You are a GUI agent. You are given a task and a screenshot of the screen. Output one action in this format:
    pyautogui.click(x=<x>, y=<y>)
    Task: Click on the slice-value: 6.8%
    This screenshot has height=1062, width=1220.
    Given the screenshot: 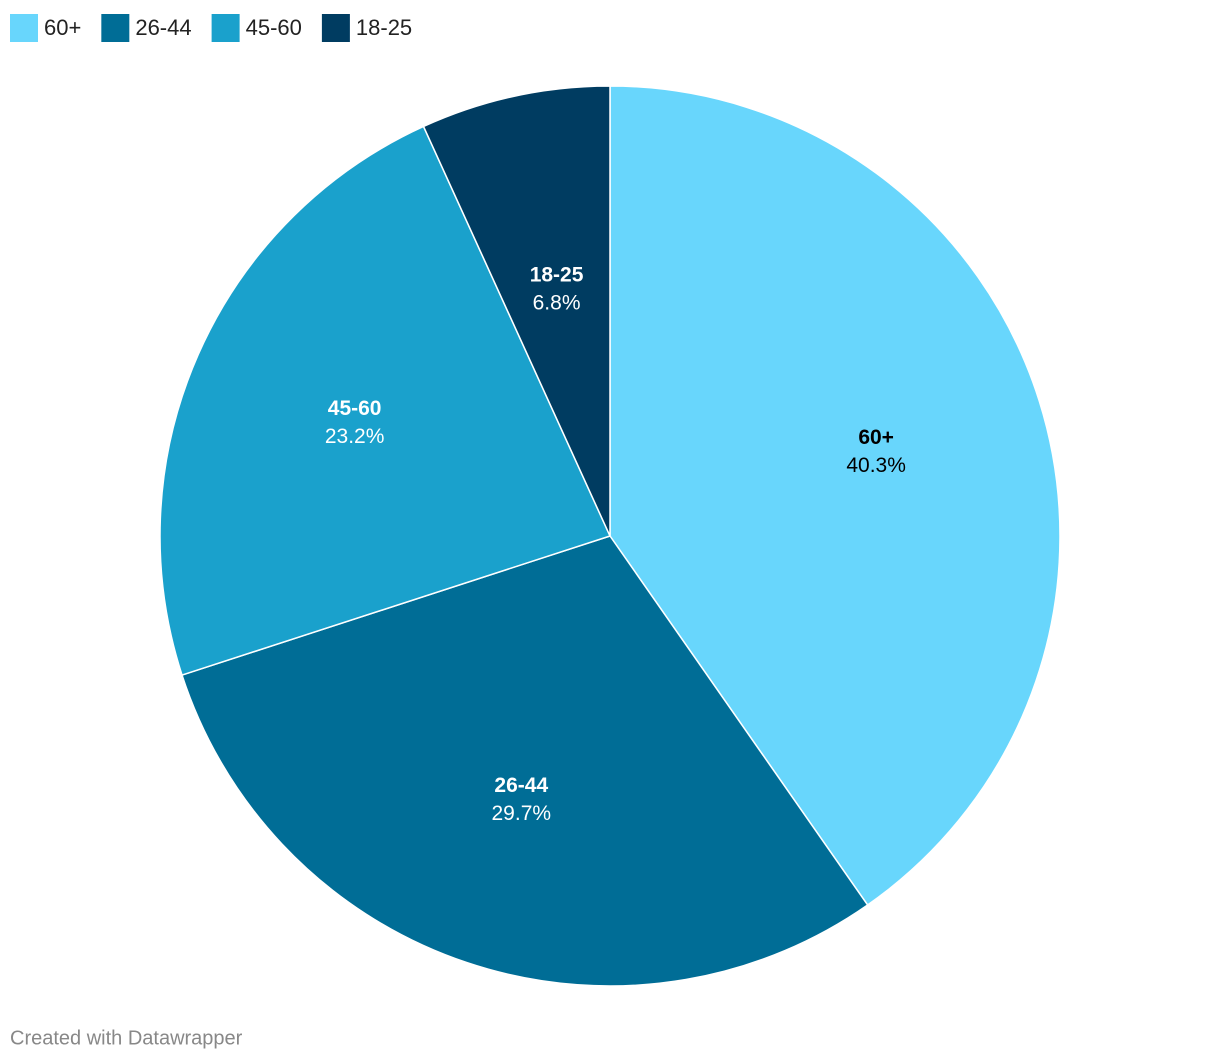 What is the action you would take?
    pyautogui.click(x=557, y=302)
    